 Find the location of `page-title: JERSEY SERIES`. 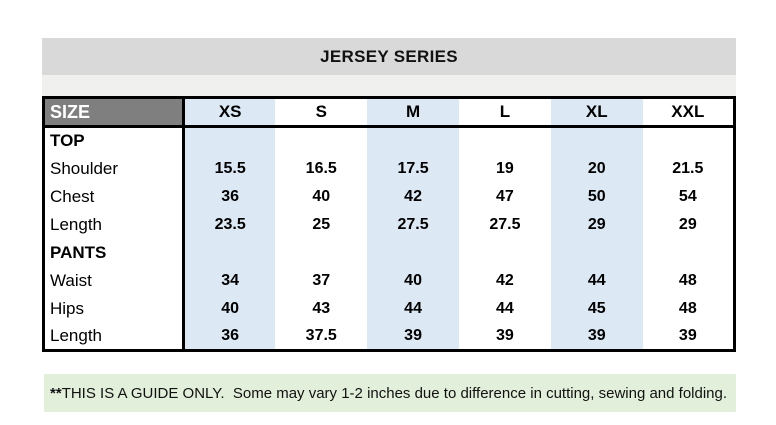

page-title: JERSEY SERIES is located at coordinates (389, 56).